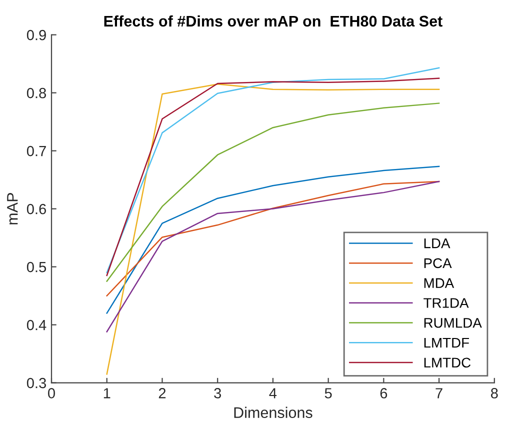 Image resolution: width=515 pixels, height=435 pixels. What do you see at coordinates (437, 243) in the screenshot?
I see `legend-label: LDA` at bounding box center [437, 243].